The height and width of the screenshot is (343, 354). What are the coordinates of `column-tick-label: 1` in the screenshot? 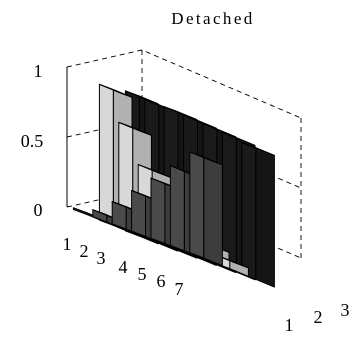 It's located at (289, 325).